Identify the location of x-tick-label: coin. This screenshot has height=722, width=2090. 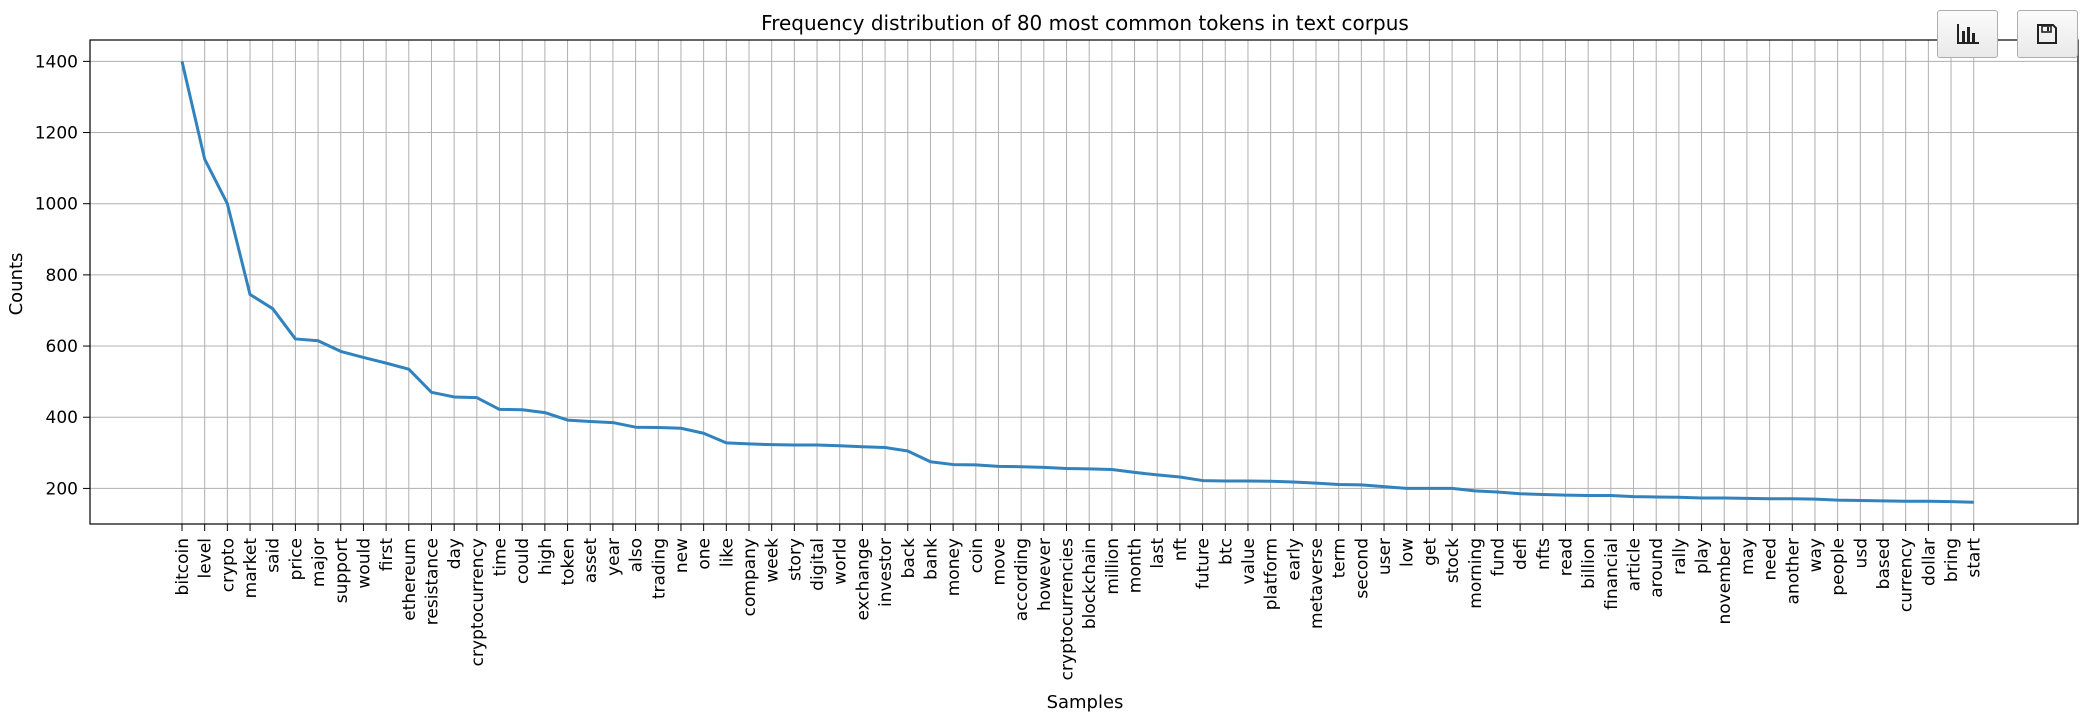
(977, 555).